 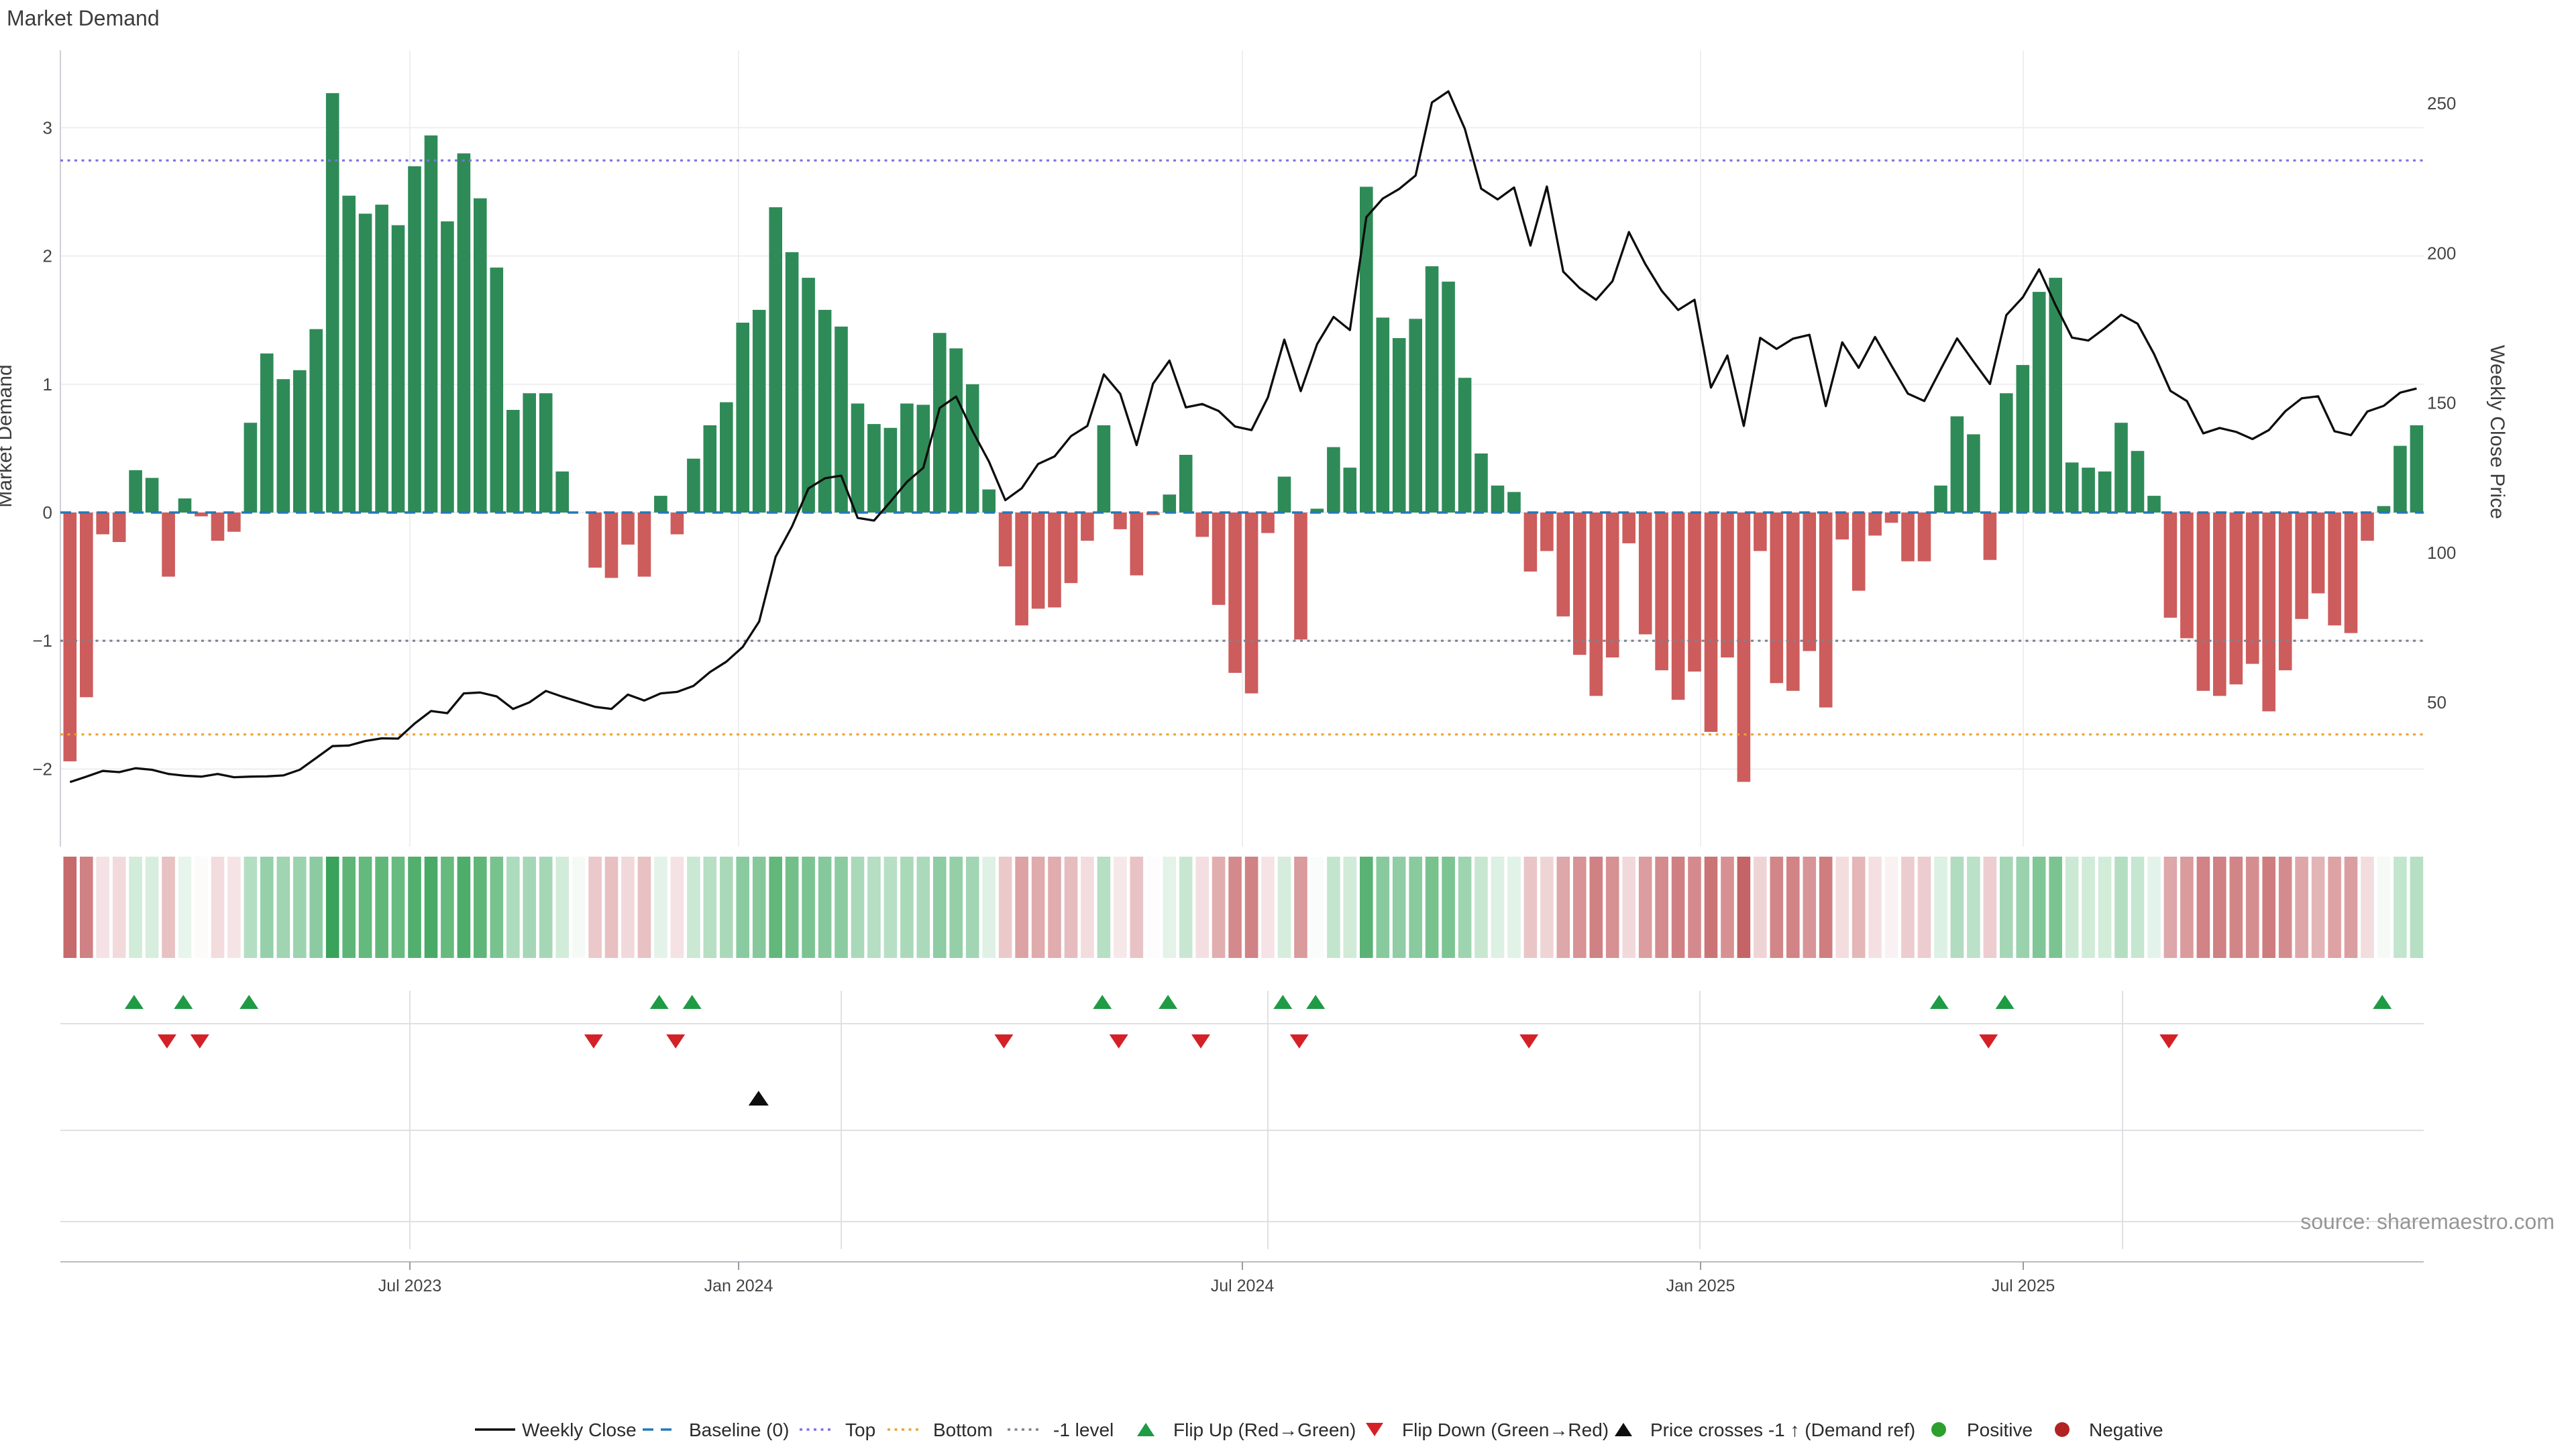 I want to click on svg-text: Top, so click(x=860, y=1429).